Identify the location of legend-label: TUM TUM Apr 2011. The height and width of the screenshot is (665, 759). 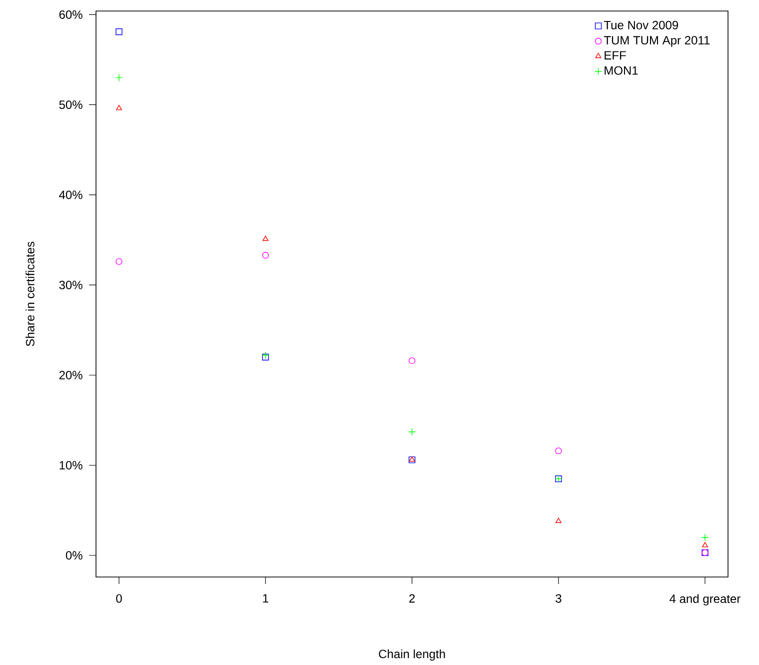
(657, 42).